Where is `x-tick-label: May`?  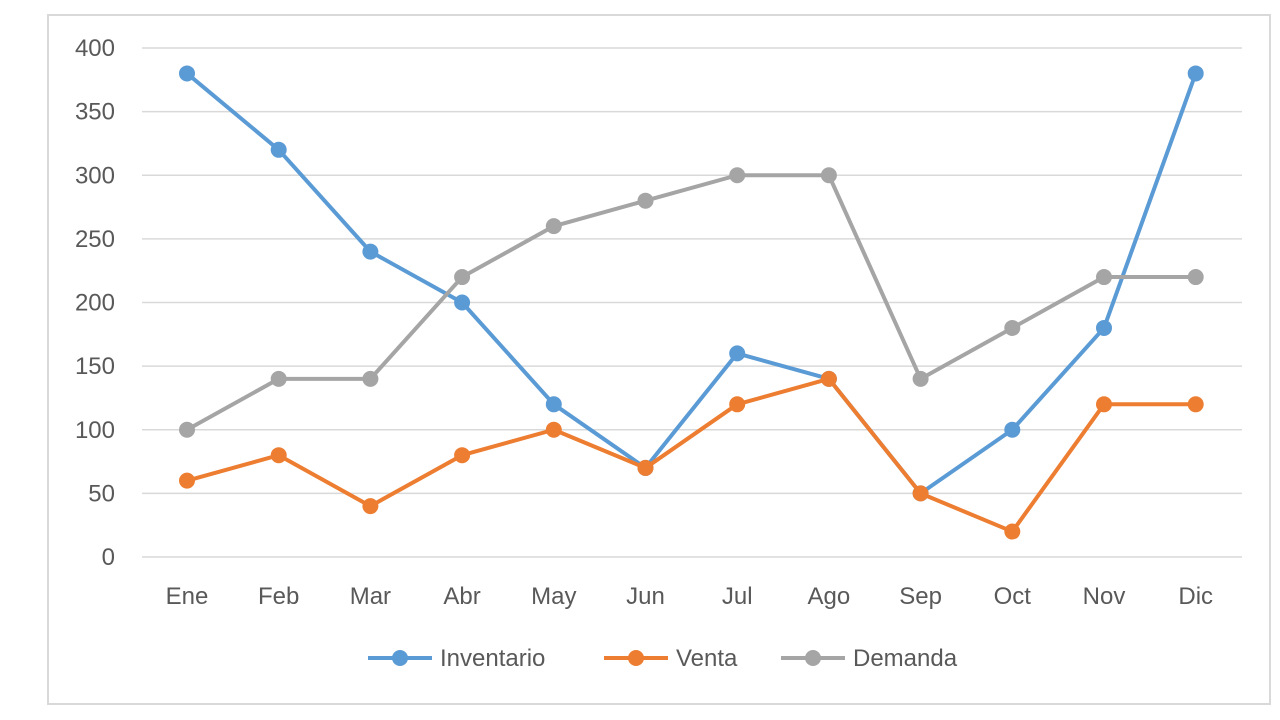 x-tick-label: May is located at coordinates (553, 596).